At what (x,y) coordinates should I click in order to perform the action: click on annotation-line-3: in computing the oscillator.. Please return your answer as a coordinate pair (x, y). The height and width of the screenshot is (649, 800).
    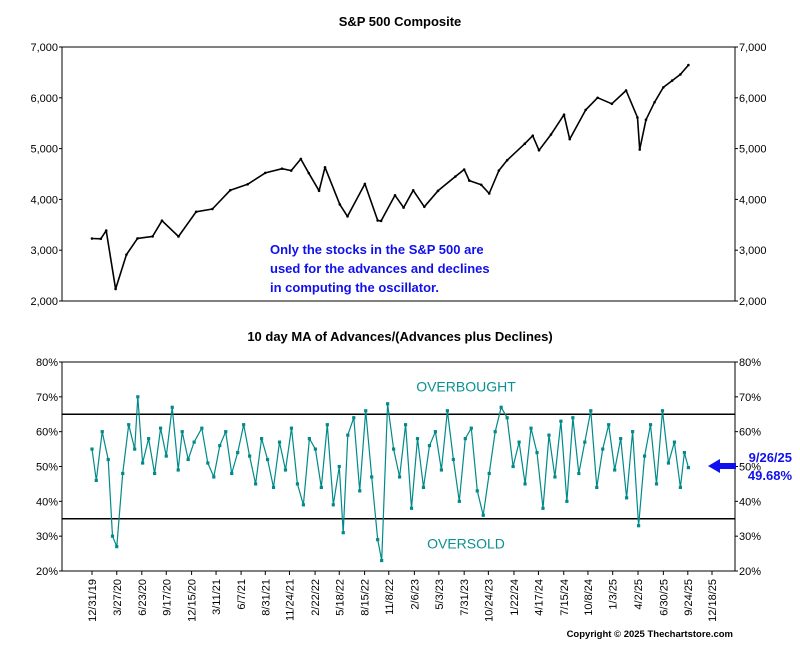
    Looking at the image, I should click on (354, 287).